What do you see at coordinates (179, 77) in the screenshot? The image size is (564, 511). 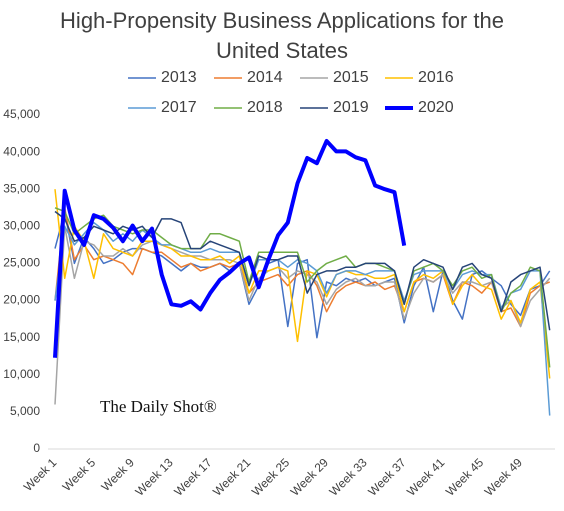 I see `legend-label: 2013` at bounding box center [179, 77].